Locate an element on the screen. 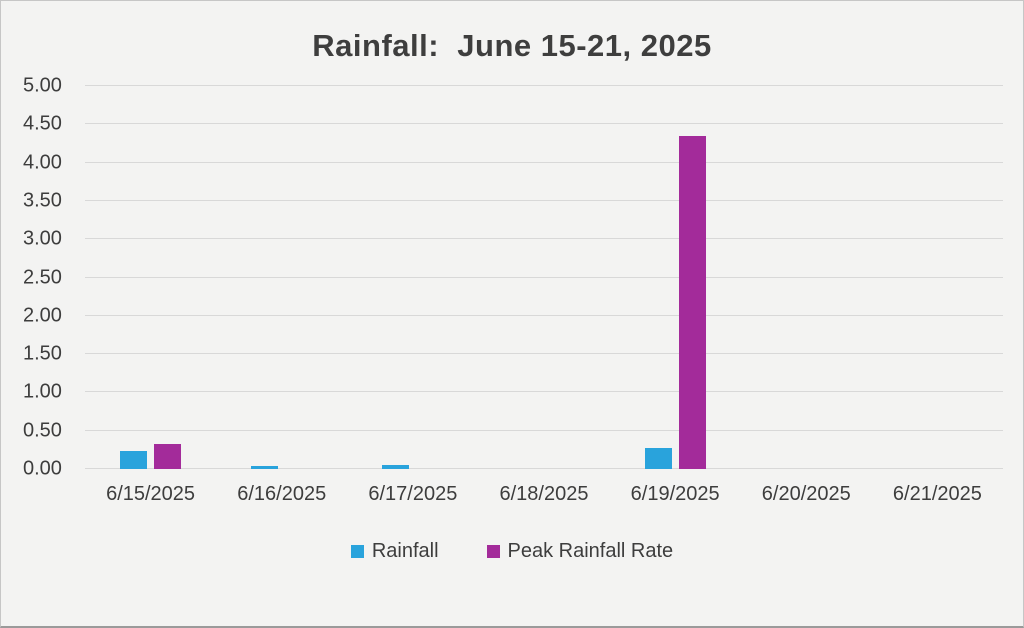 The height and width of the screenshot is (628, 1024). bar-rainfall-6-19-2025 is located at coordinates (658, 458).